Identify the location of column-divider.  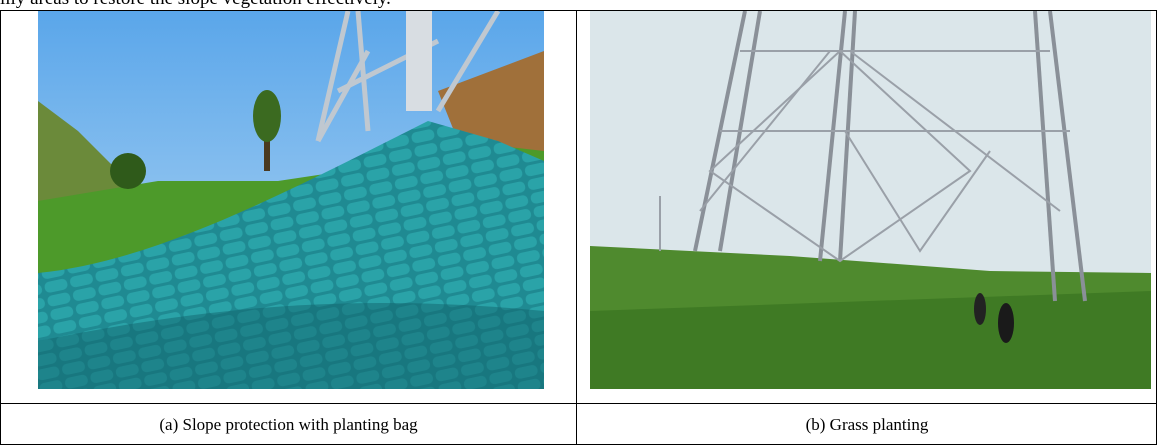
(576, 227).